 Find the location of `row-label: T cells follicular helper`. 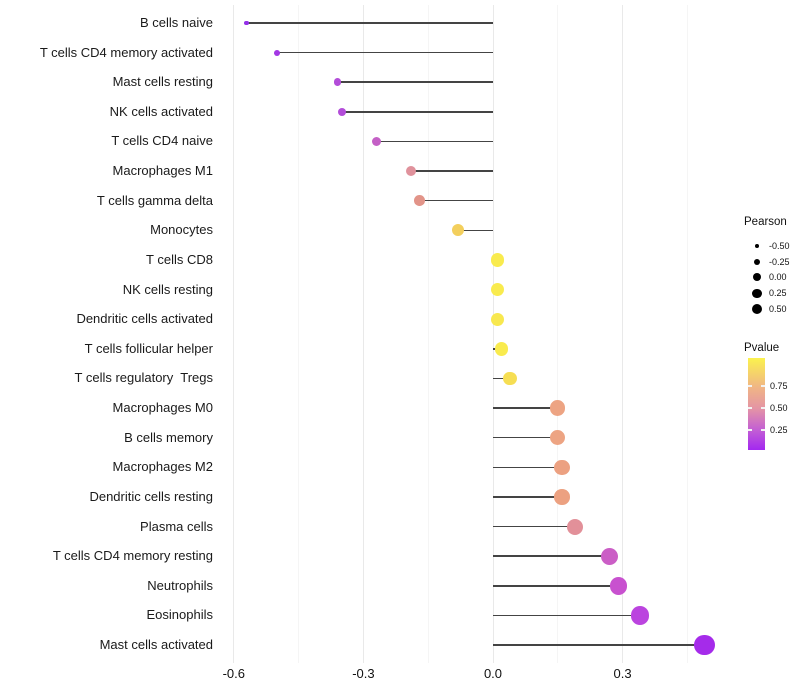

row-label: T cells follicular helper is located at coordinates (148, 348).